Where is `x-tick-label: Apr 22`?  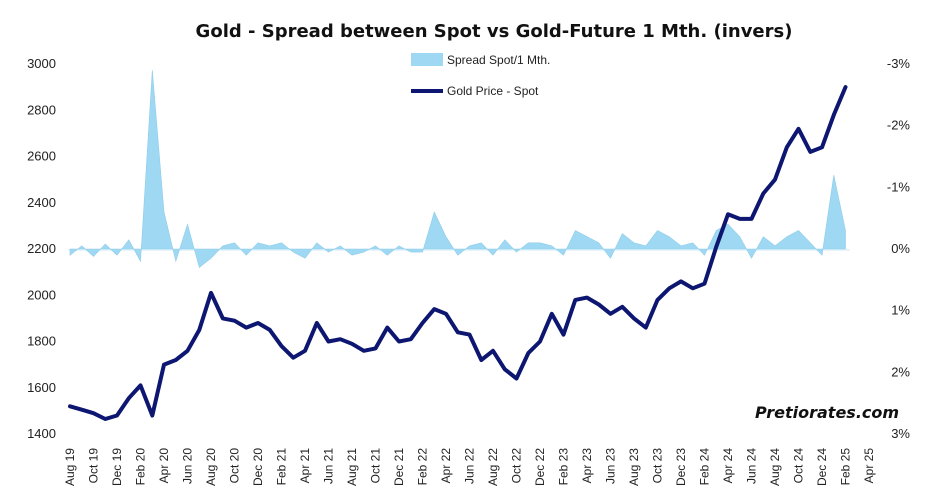 x-tick-label: Apr 22 is located at coordinates (446, 466).